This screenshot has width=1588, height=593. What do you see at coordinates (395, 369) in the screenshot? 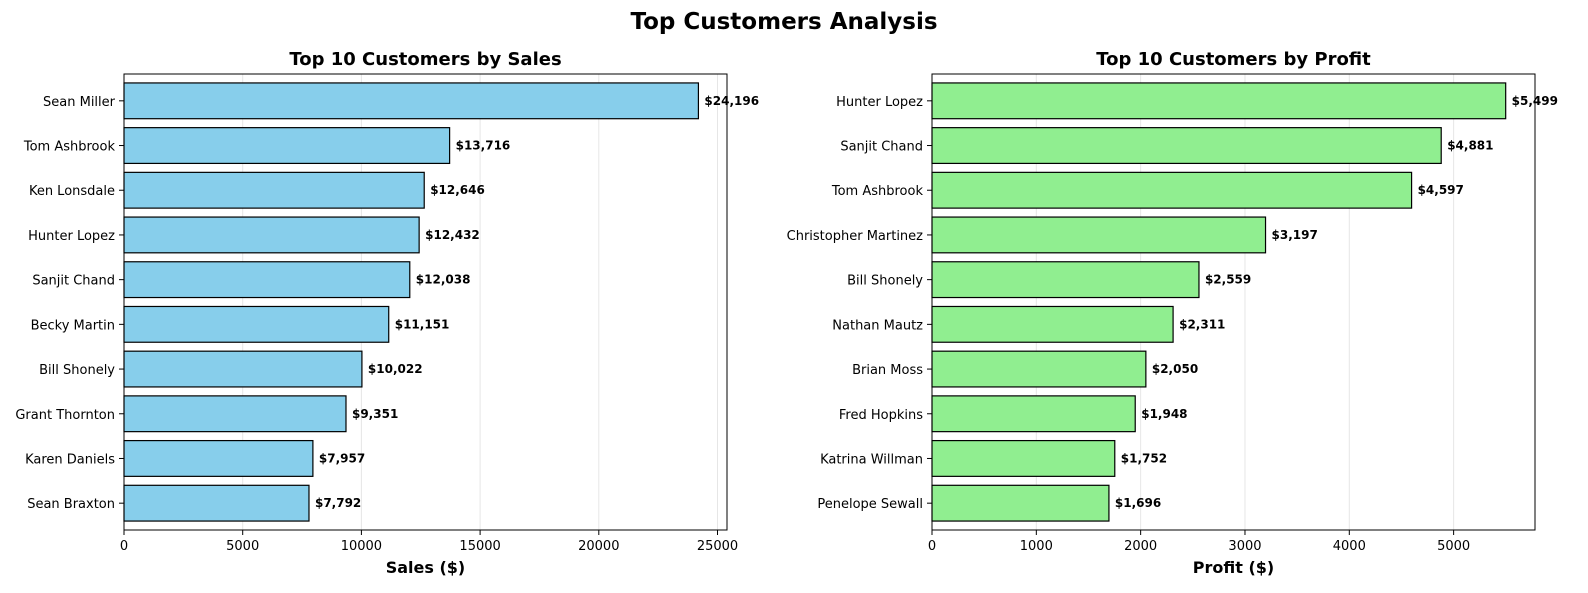
I see `sales-bar-value-label: $10,022` at bounding box center [395, 369].